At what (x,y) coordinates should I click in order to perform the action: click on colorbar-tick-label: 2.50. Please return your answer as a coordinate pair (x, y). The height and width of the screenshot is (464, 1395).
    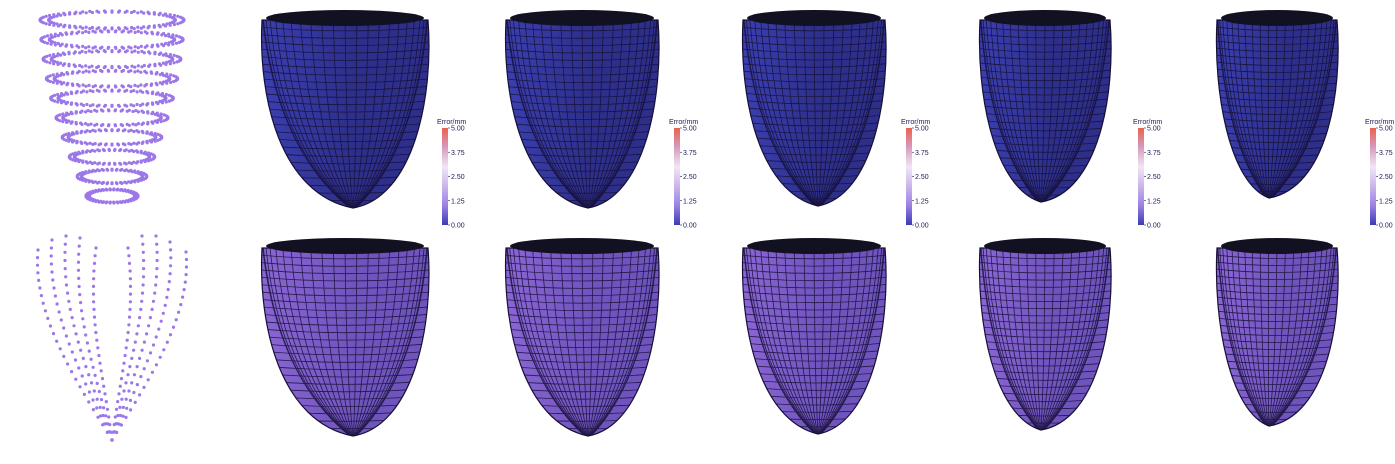
    Looking at the image, I should click on (1386, 177).